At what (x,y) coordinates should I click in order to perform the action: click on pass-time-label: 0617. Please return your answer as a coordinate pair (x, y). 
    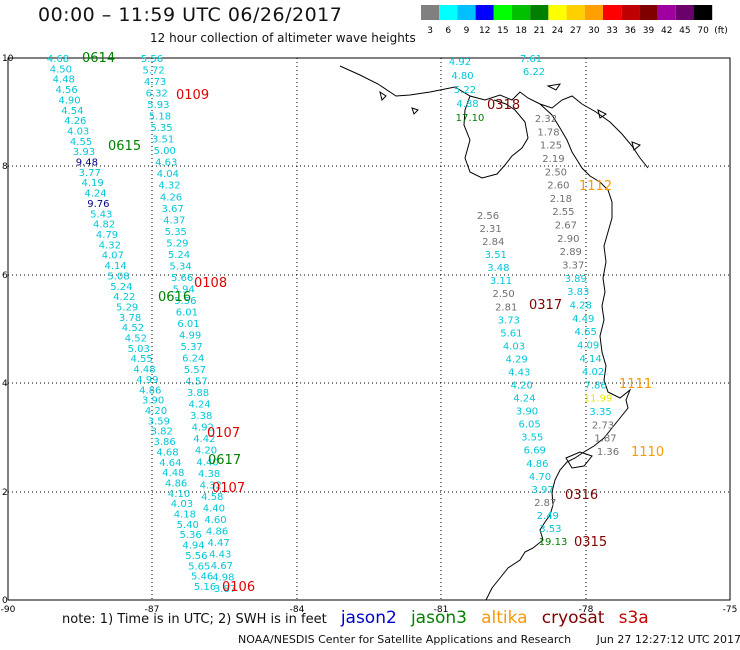
    Looking at the image, I should click on (224, 460).